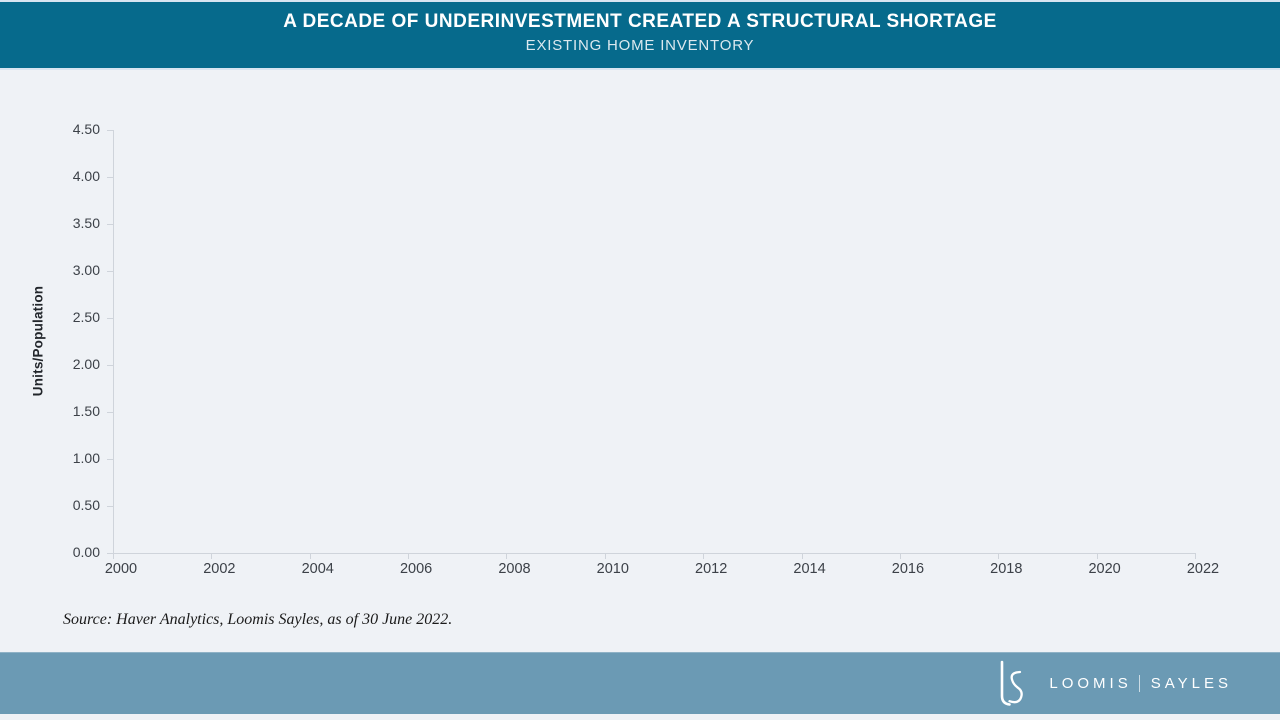 The height and width of the screenshot is (720, 1280). I want to click on x-tick-label: 2018, so click(1006, 569).